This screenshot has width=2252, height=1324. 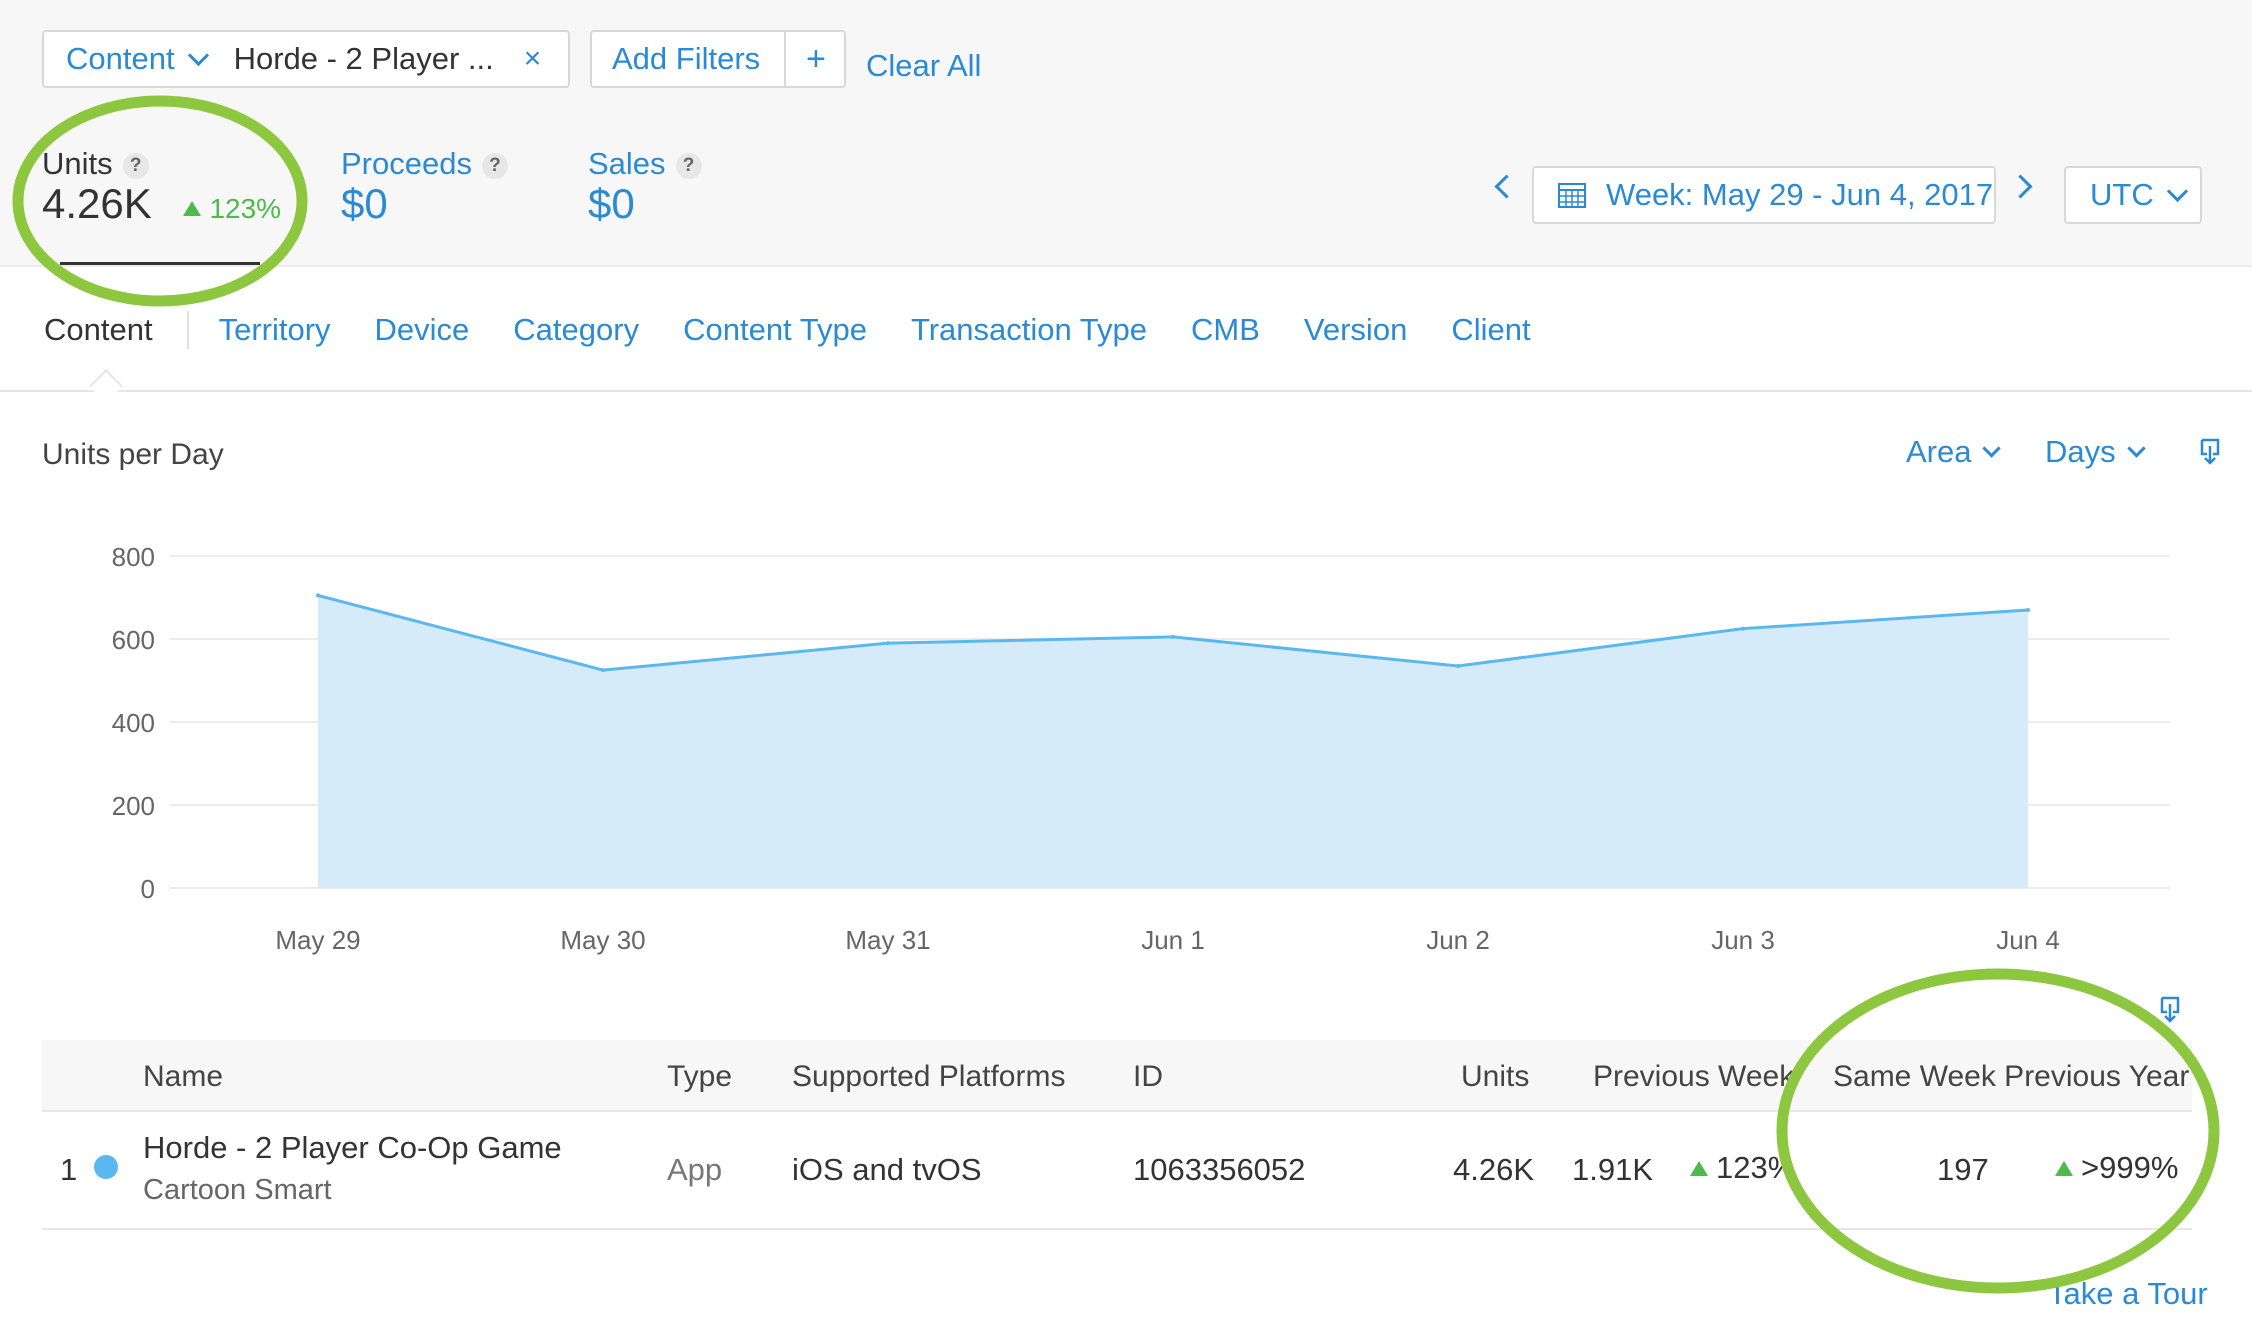 I want to click on timezone-label: UTC, so click(x=2122, y=194).